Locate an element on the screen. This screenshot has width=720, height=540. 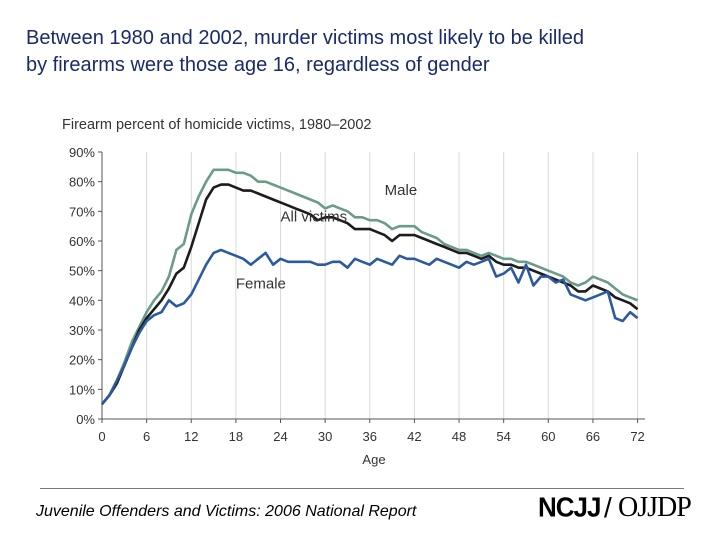
y-tick-label: 80% is located at coordinates (82, 182).